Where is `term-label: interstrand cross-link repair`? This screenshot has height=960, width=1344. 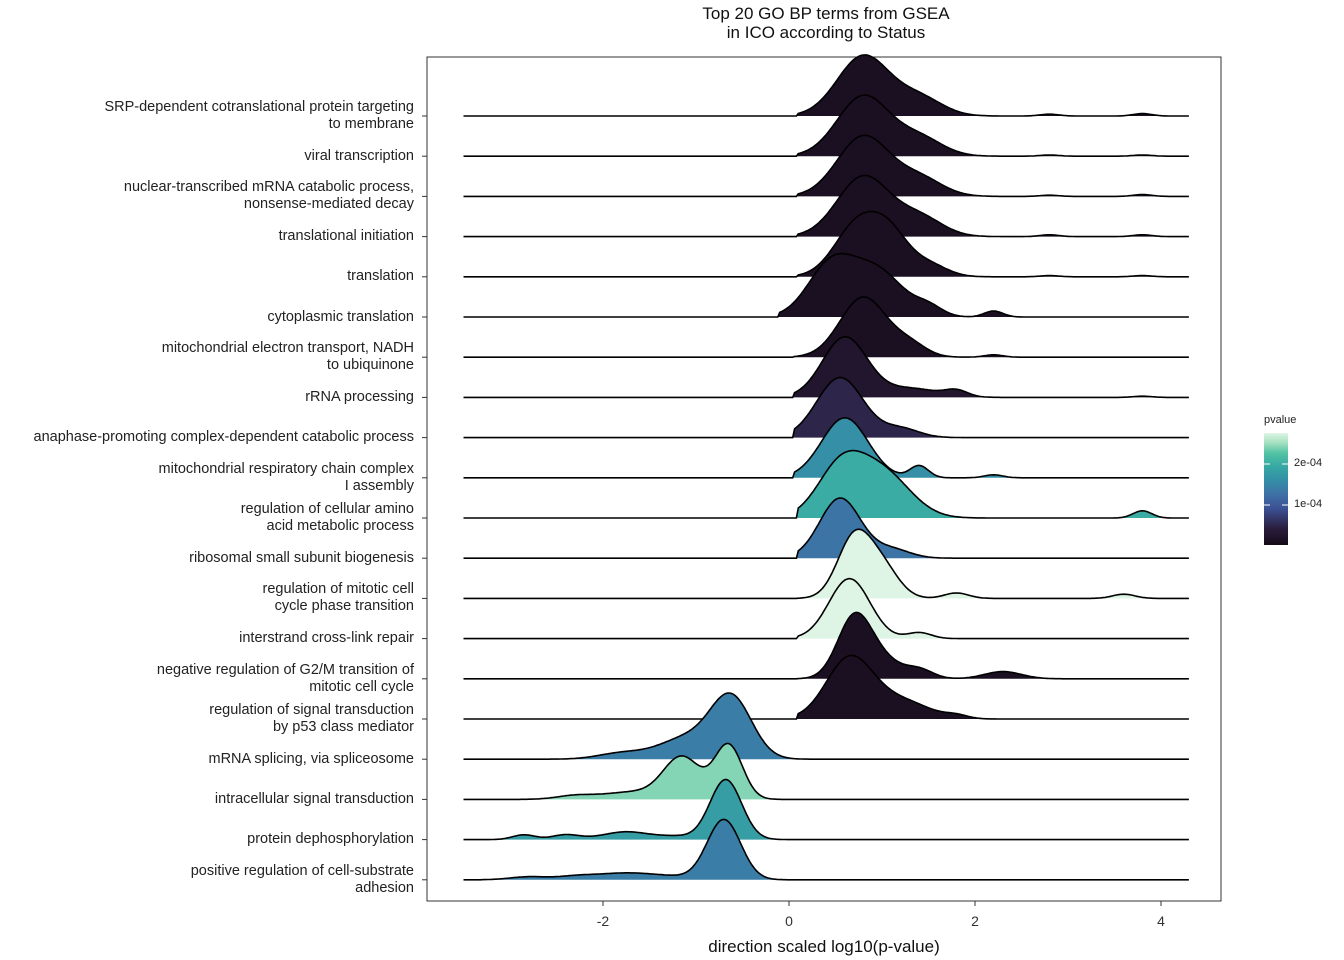
term-label: interstrand cross-link repair is located at coordinates (207, 638).